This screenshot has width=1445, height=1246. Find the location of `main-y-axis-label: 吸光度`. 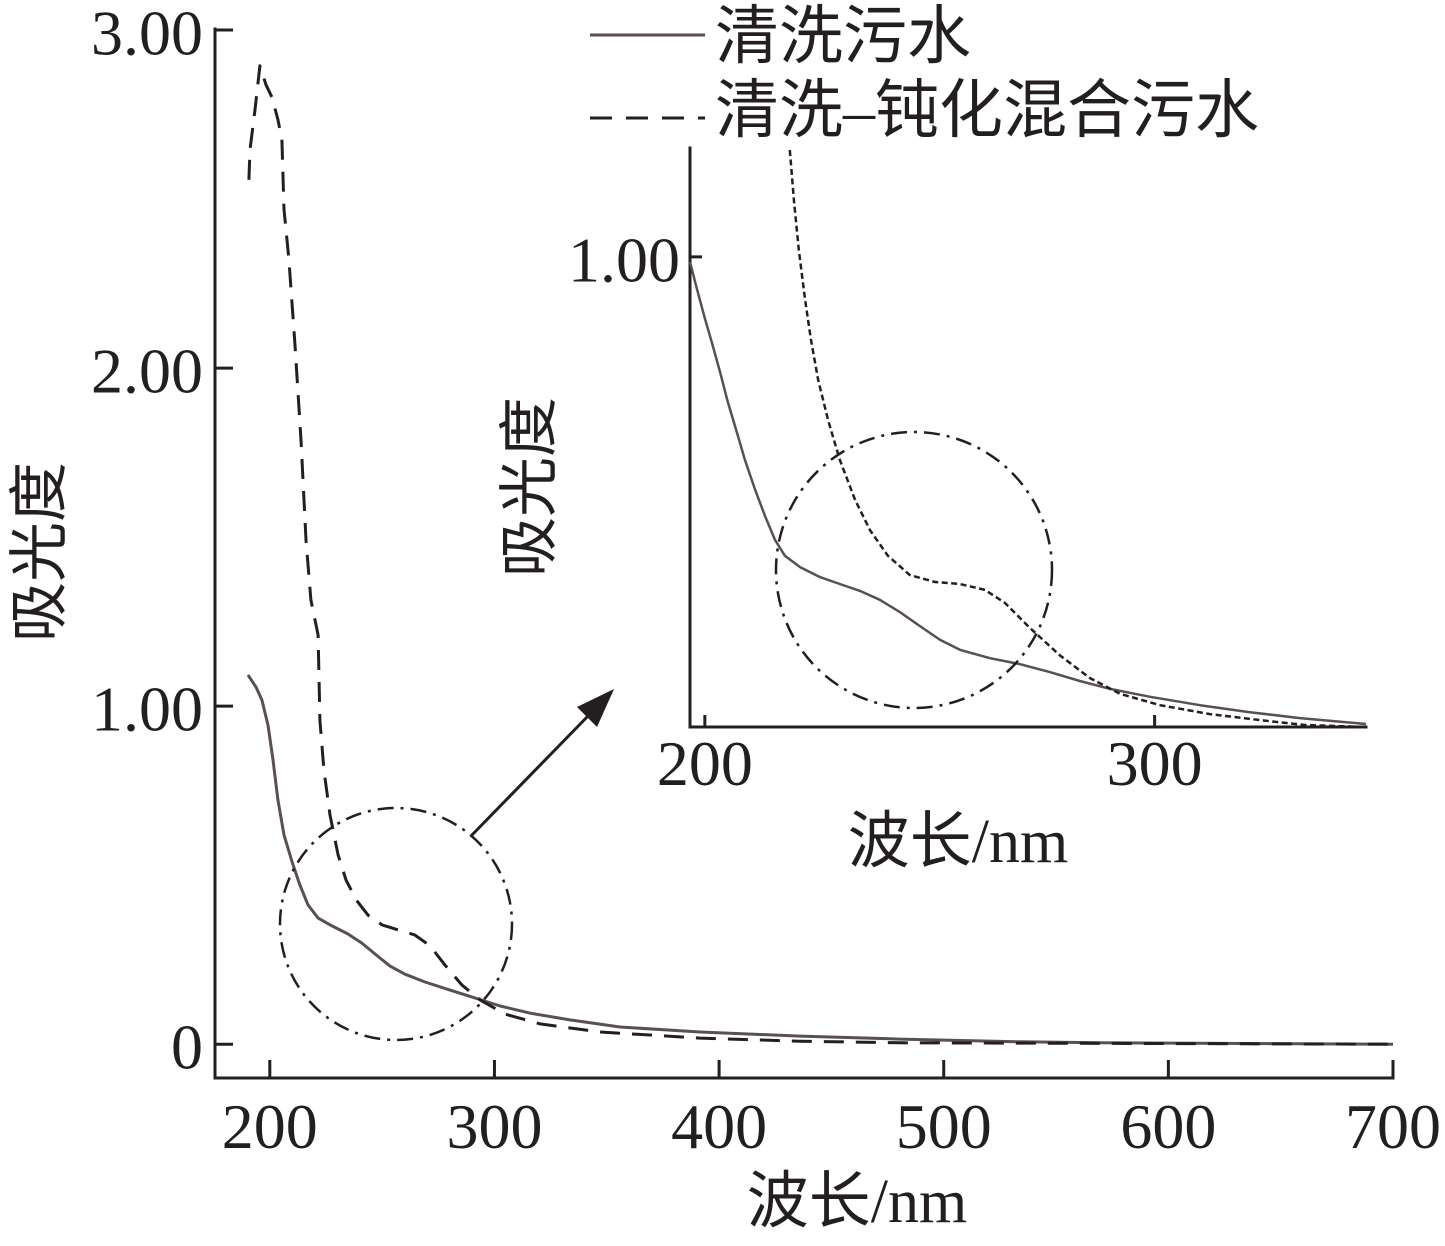

main-y-axis-label: 吸光度 is located at coordinates (40, 552).